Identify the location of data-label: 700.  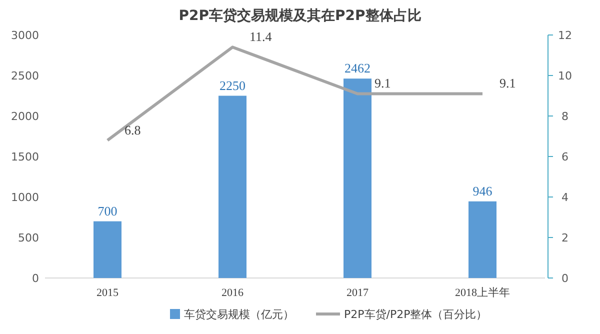
(108, 210).